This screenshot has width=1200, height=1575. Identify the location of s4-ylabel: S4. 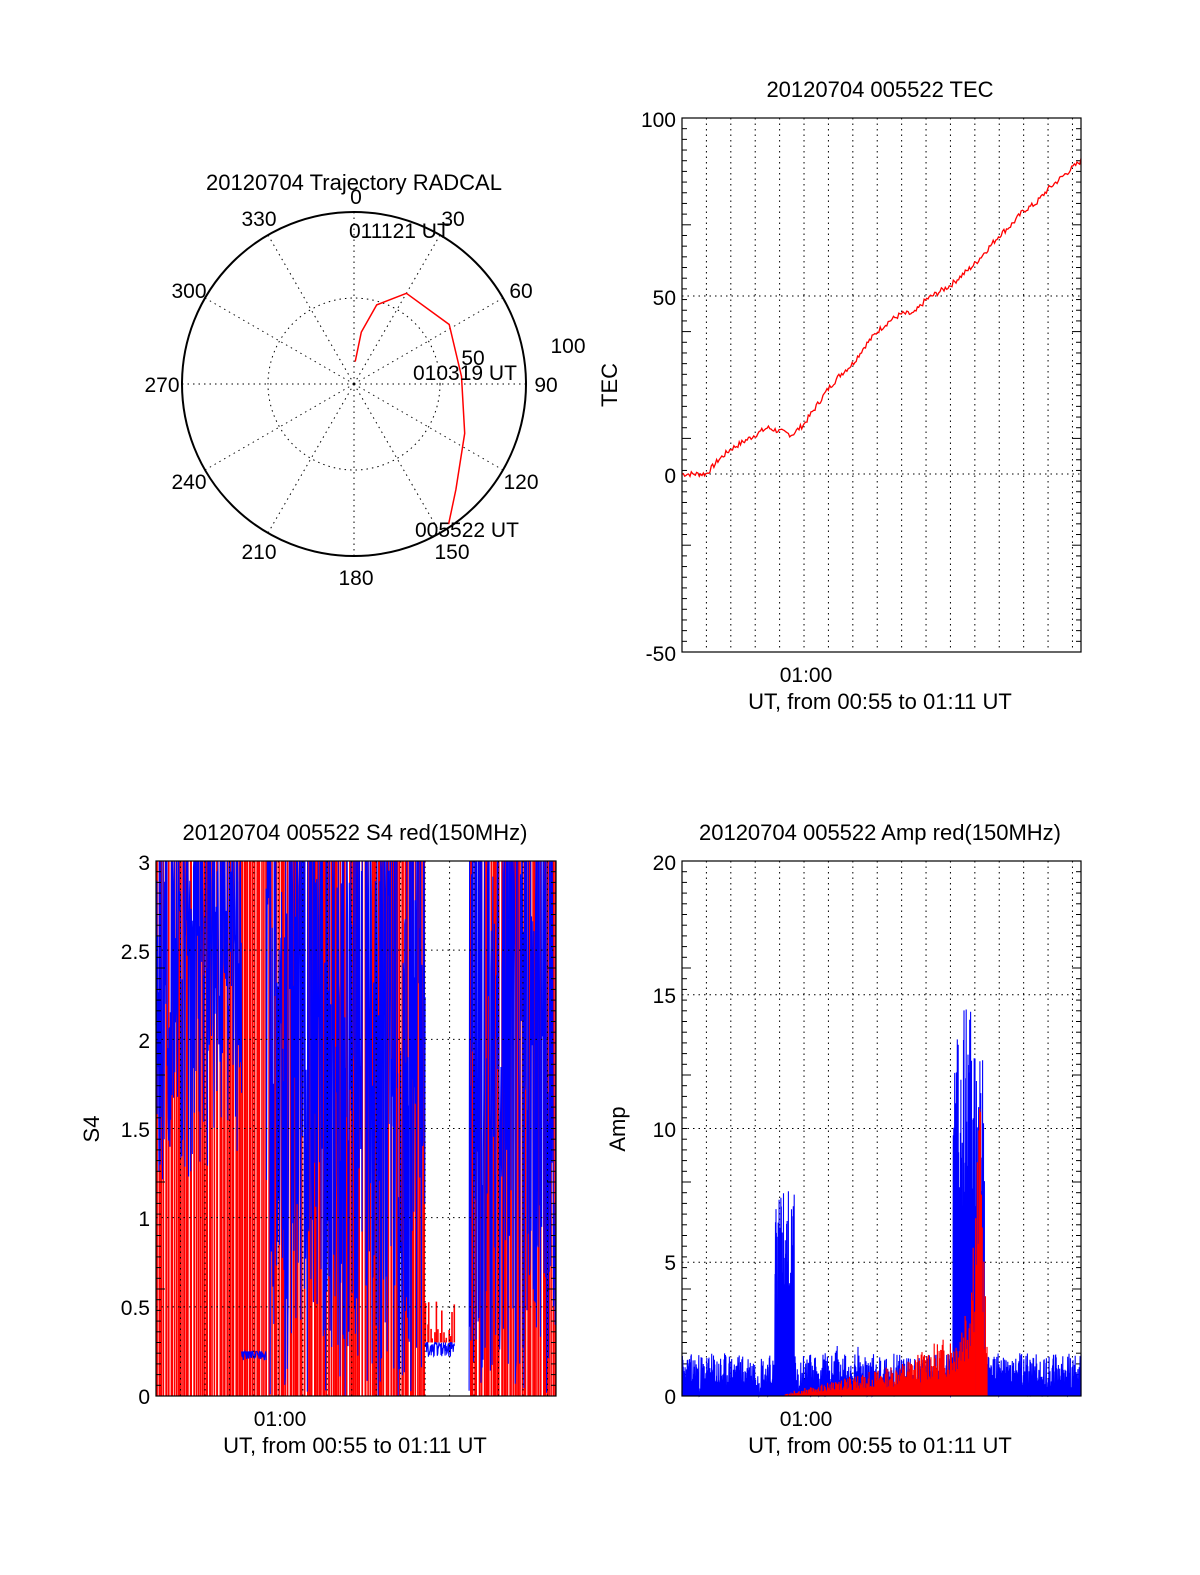
(91, 1129).